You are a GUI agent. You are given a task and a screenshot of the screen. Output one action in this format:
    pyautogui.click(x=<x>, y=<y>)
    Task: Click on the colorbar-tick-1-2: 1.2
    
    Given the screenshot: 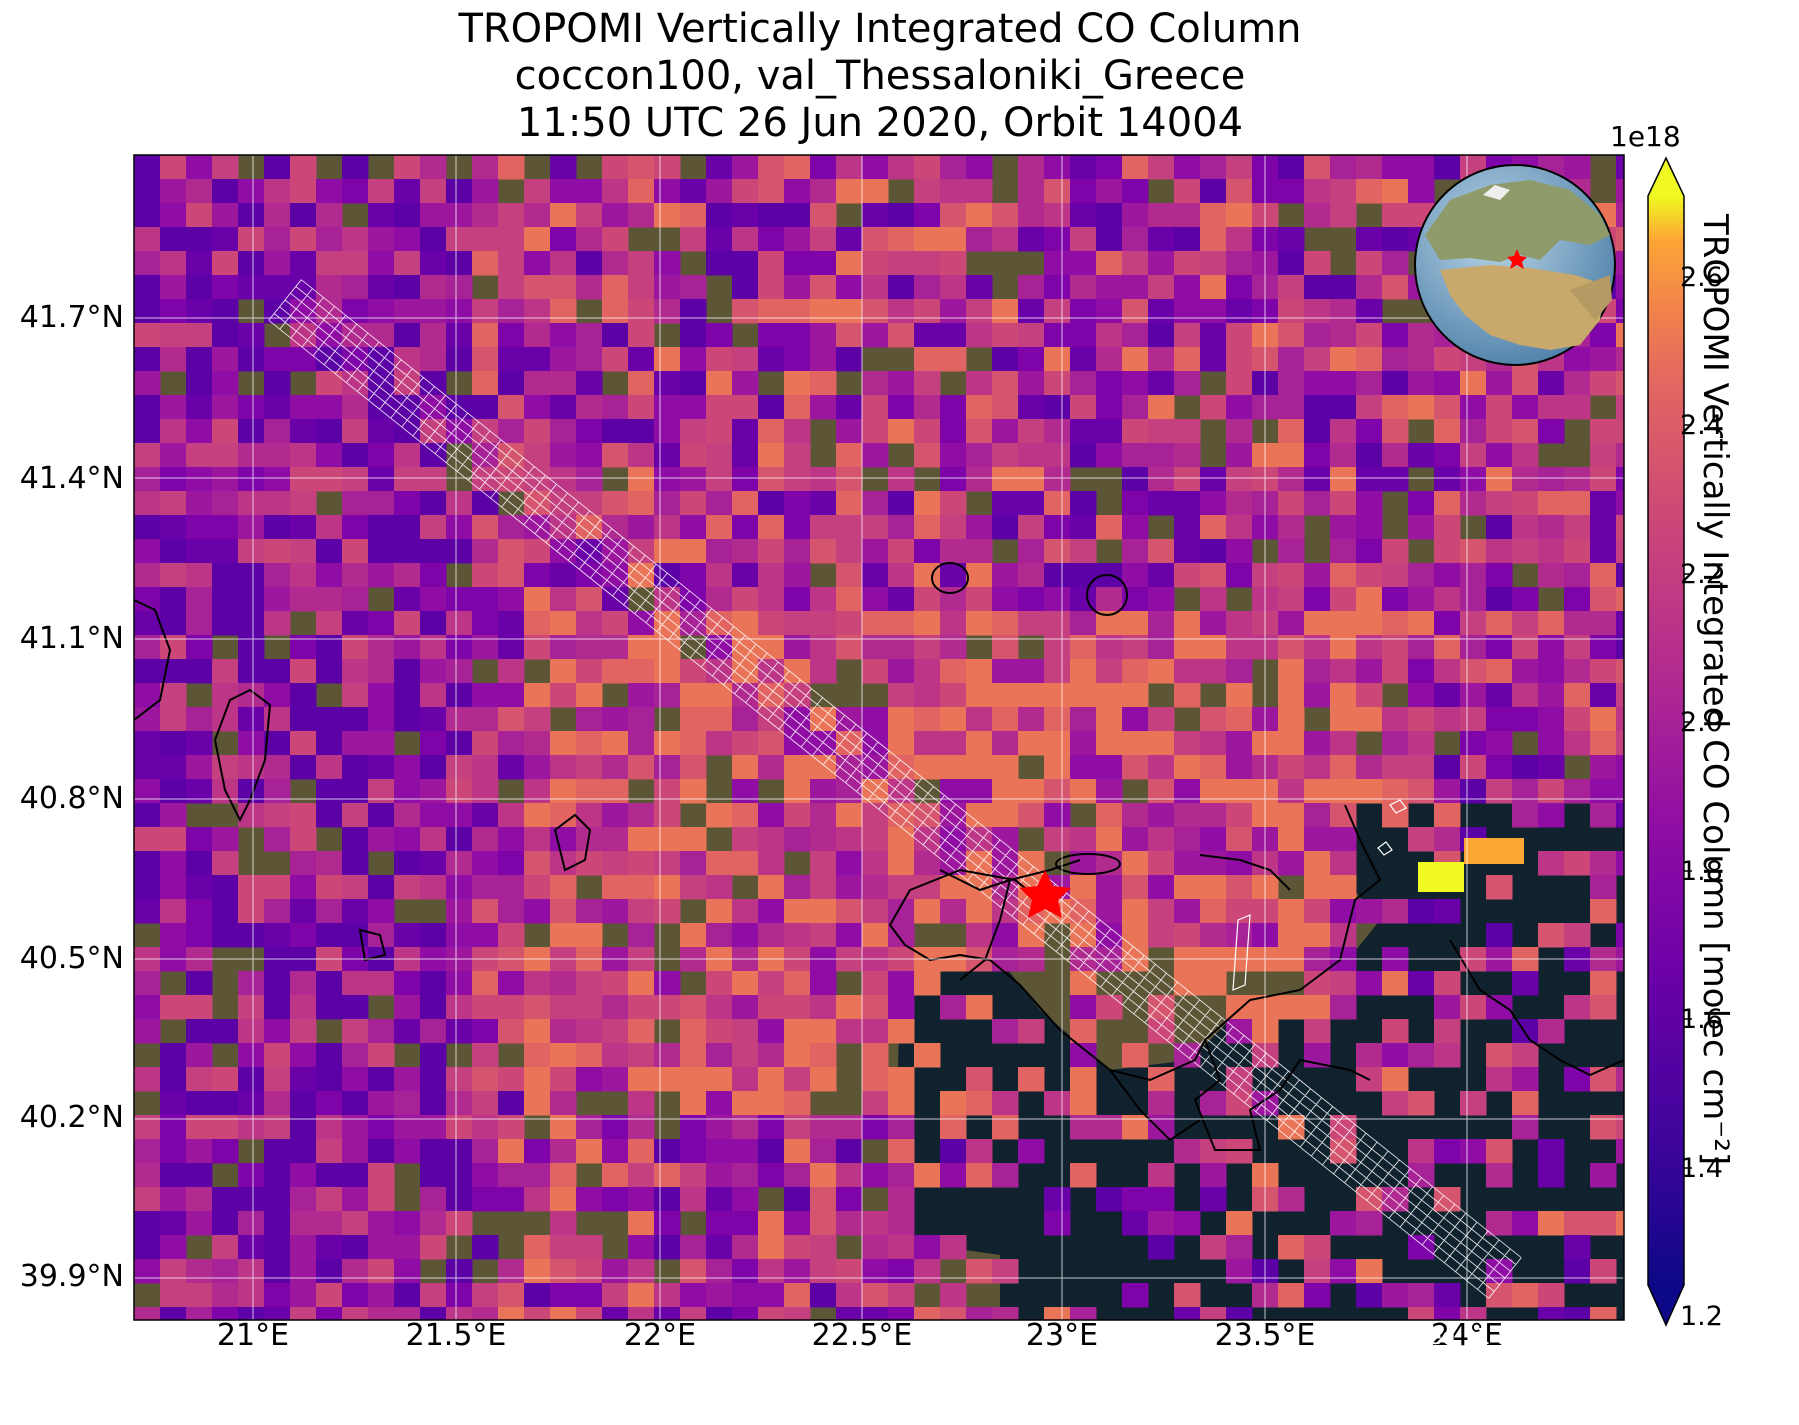 What is the action you would take?
    pyautogui.click(x=1701, y=1316)
    